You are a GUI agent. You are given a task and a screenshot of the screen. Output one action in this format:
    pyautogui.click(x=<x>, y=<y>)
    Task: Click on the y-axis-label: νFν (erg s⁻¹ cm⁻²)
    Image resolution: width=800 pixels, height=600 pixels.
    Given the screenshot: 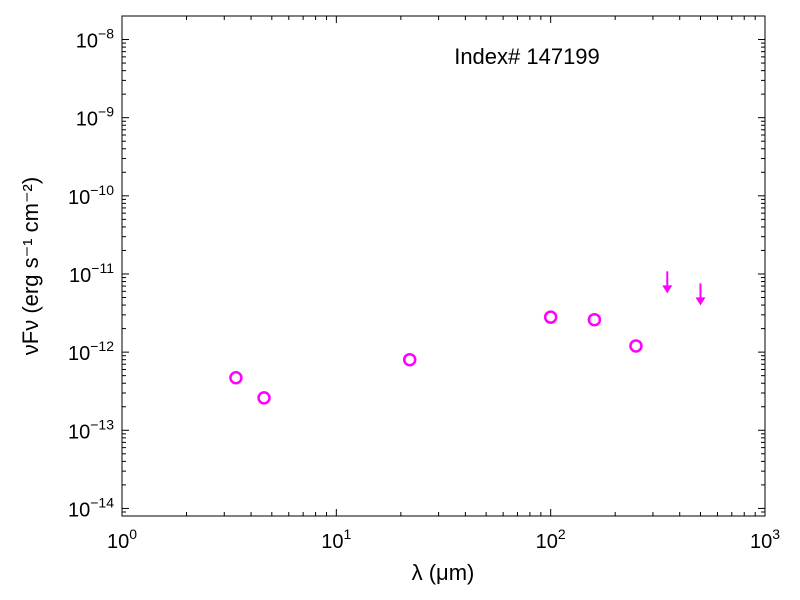 What is the action you would take?
    pyautogui.click(x=30, y=266)
    